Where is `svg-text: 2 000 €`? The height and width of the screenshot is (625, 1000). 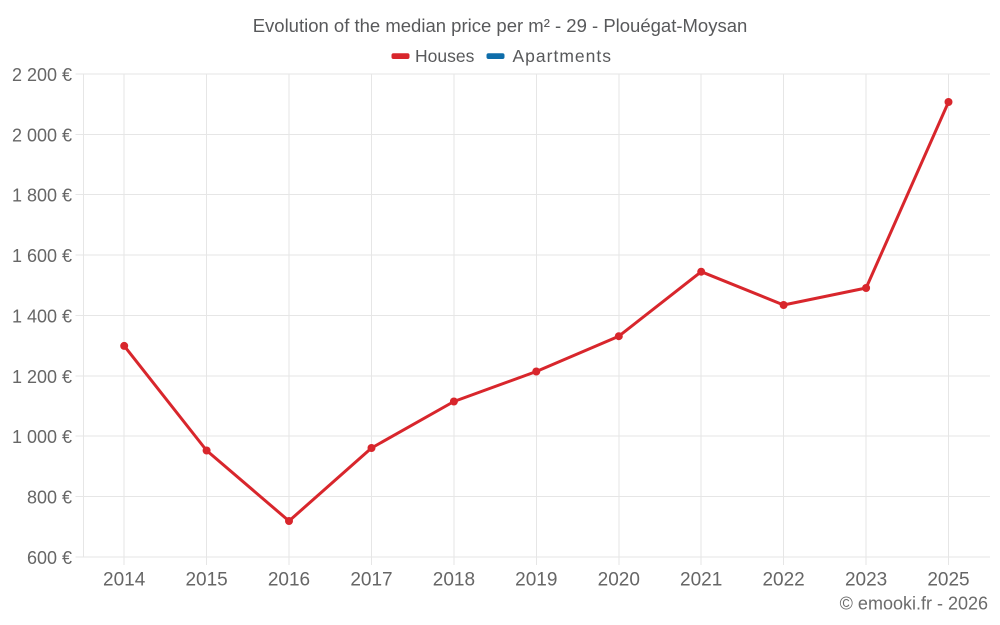
svg-text: 2 000 € is located at coordinates (42, 135).